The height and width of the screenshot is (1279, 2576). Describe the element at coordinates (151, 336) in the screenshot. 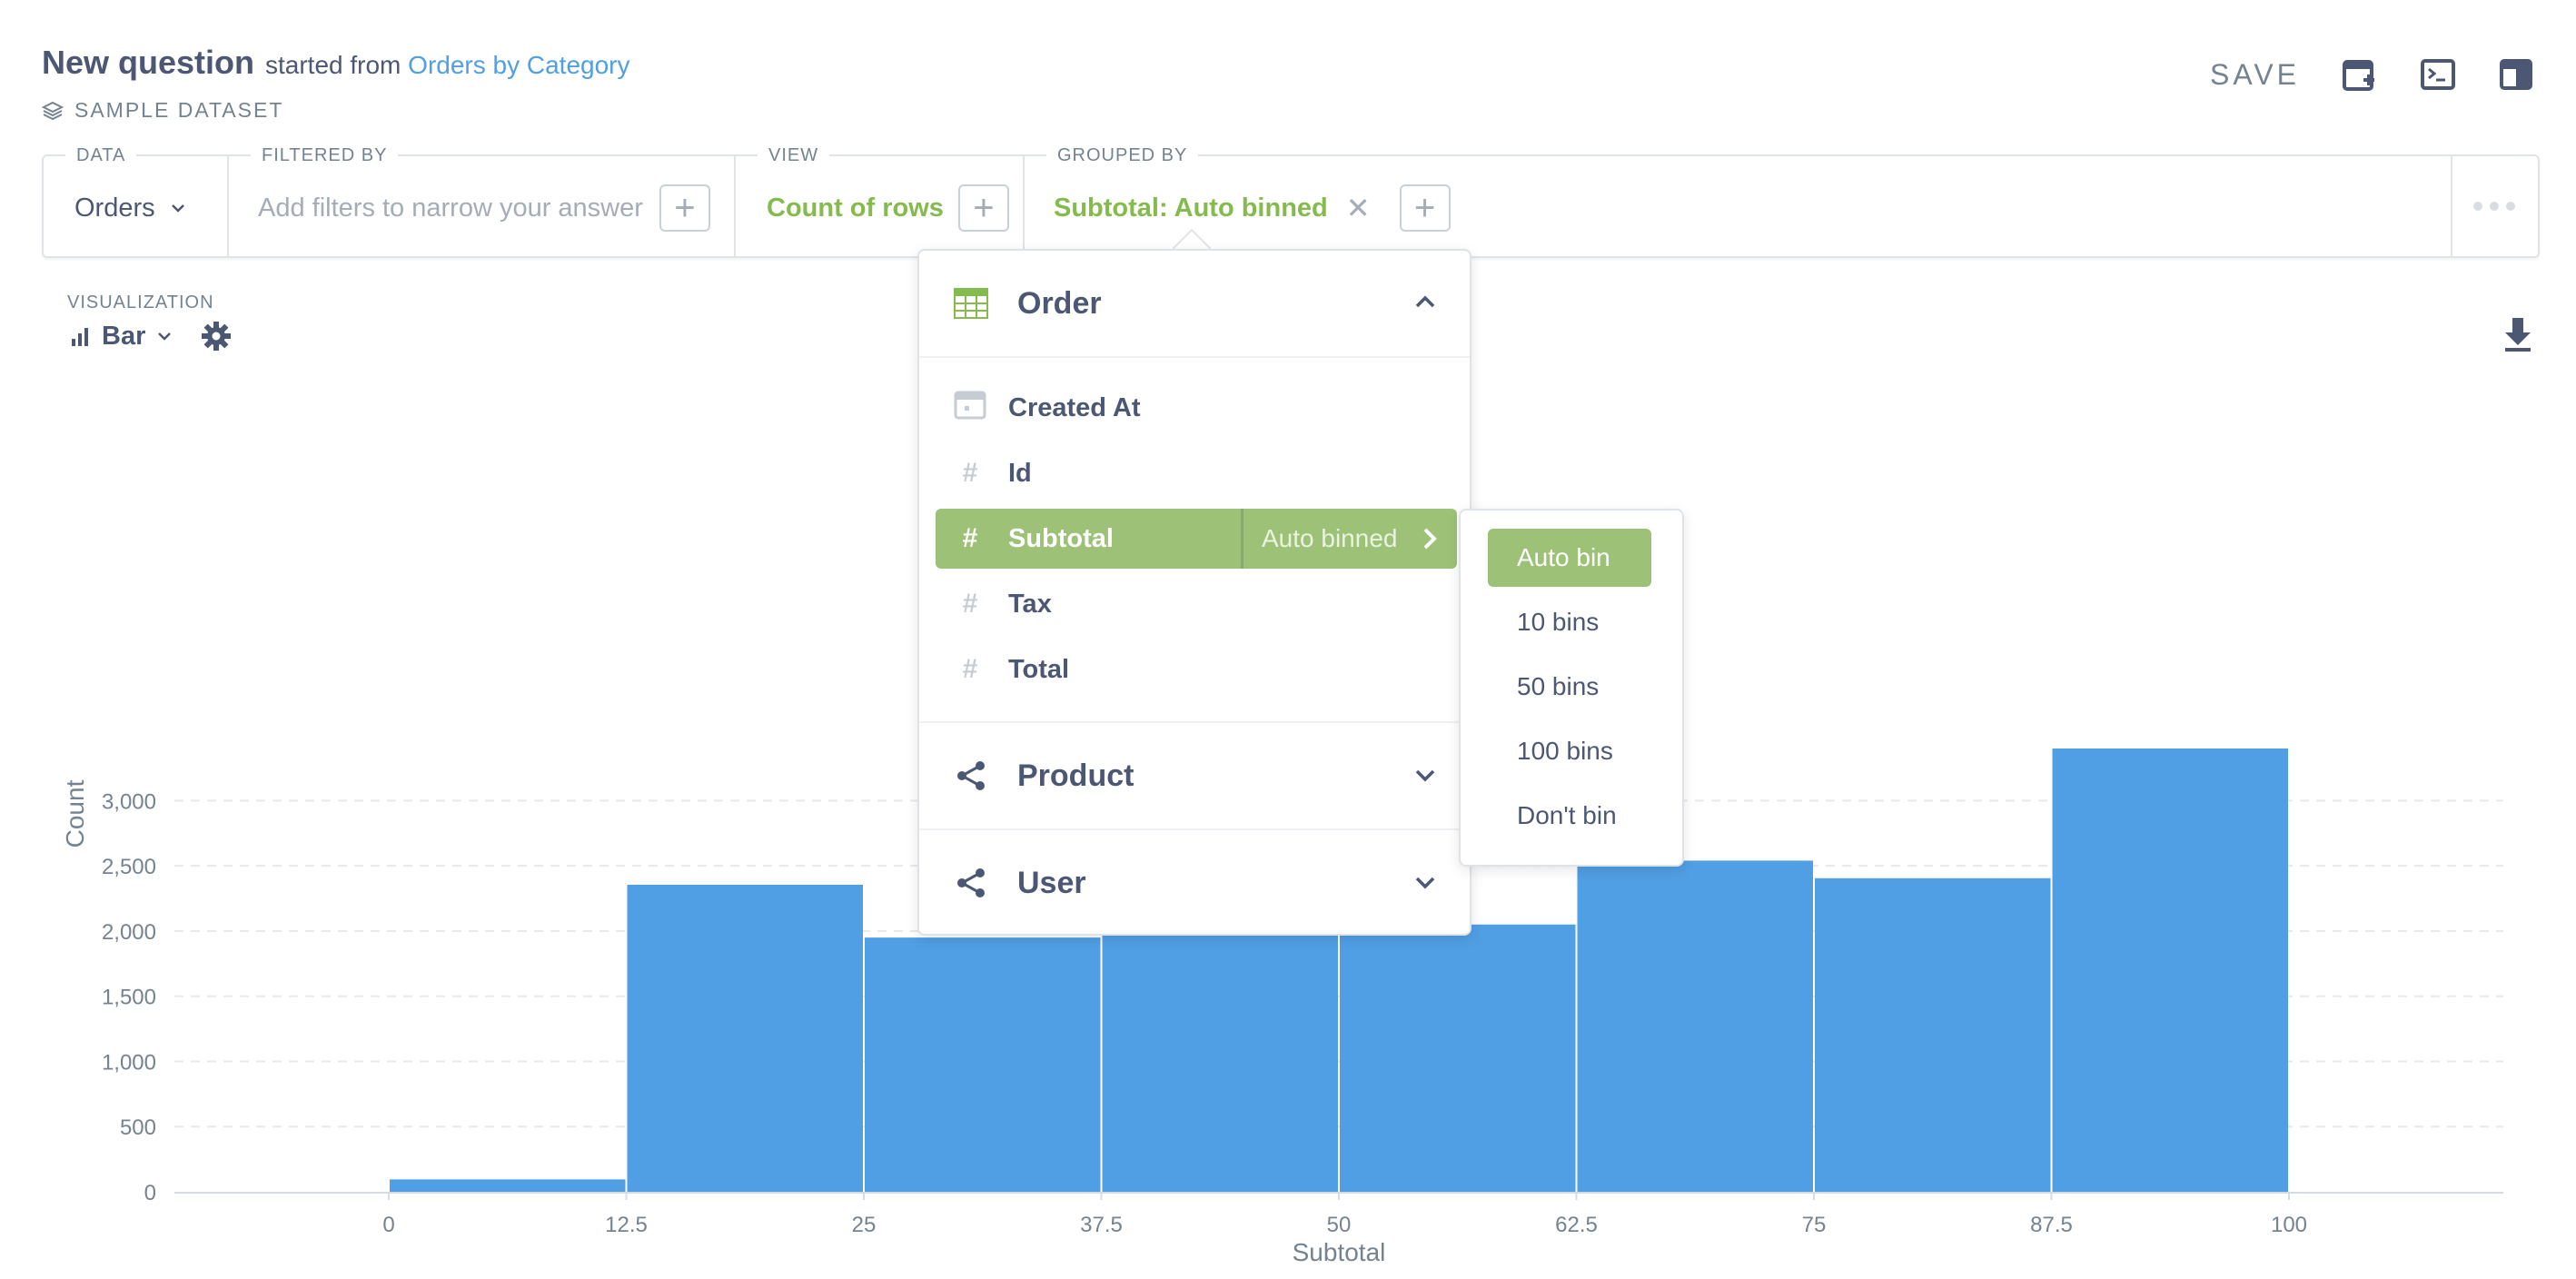

I see `visualization-picker: Bar` at that location.